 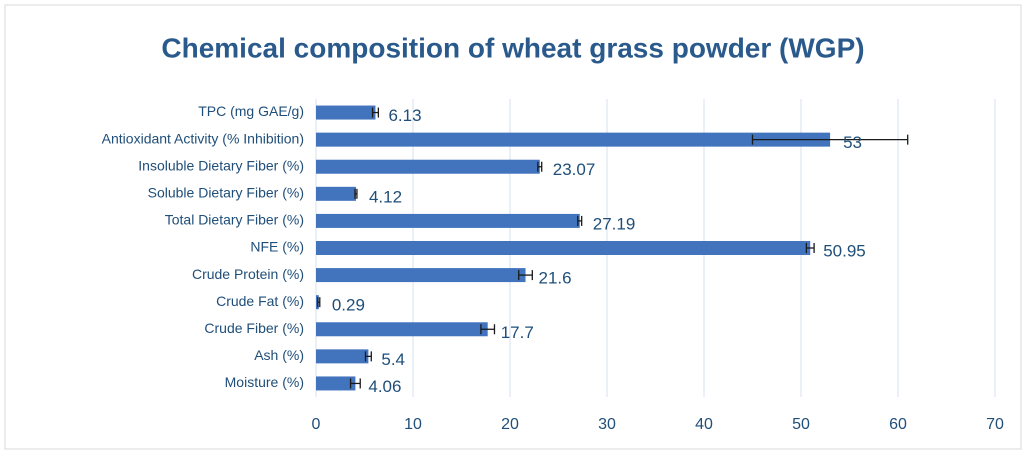 I want to click on data-label: 4.12, so click(x=385, y=196).